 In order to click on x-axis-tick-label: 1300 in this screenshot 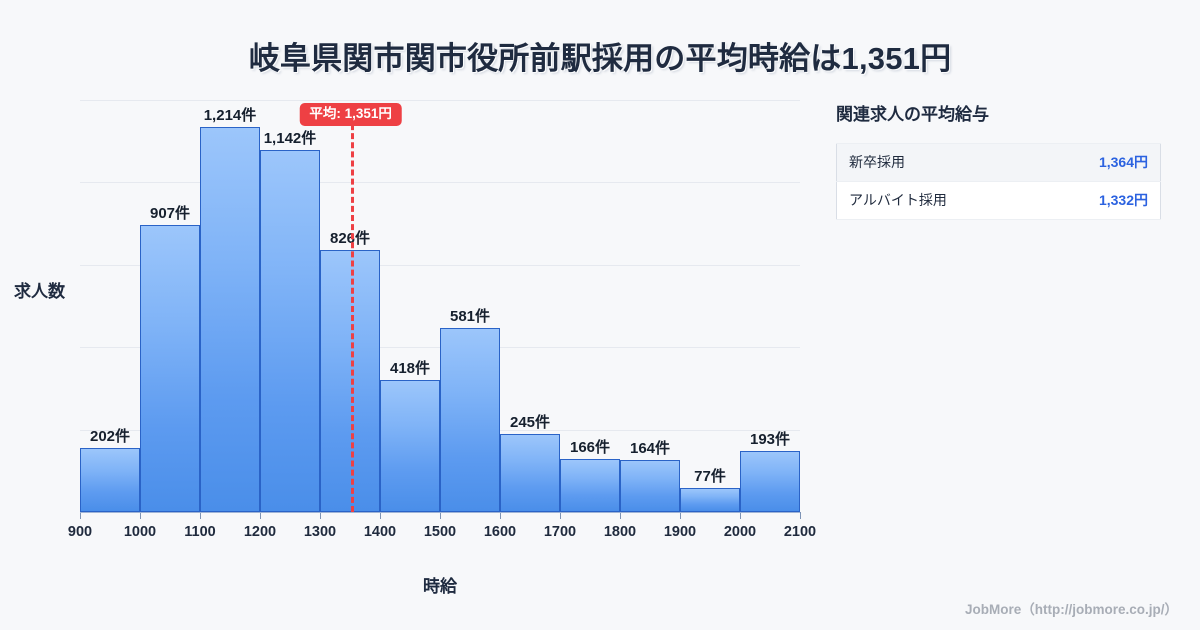, I will do `click(320, 532)`.